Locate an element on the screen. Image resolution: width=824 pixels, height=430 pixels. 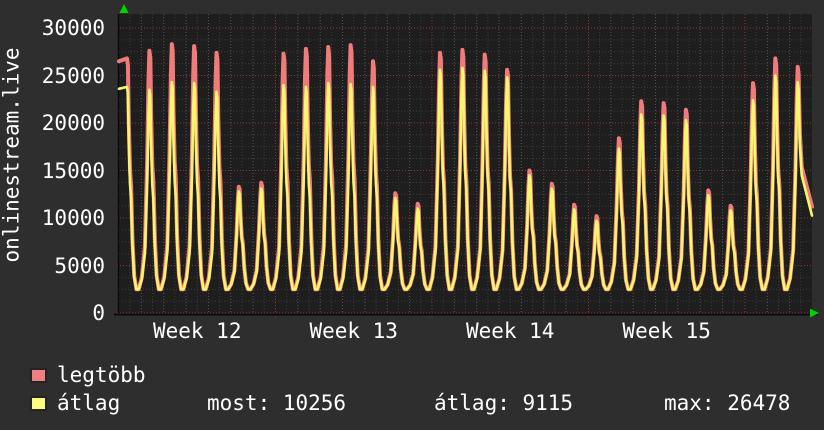
y-tick-label-5000: 5000 is located at coordinates (79, 265).